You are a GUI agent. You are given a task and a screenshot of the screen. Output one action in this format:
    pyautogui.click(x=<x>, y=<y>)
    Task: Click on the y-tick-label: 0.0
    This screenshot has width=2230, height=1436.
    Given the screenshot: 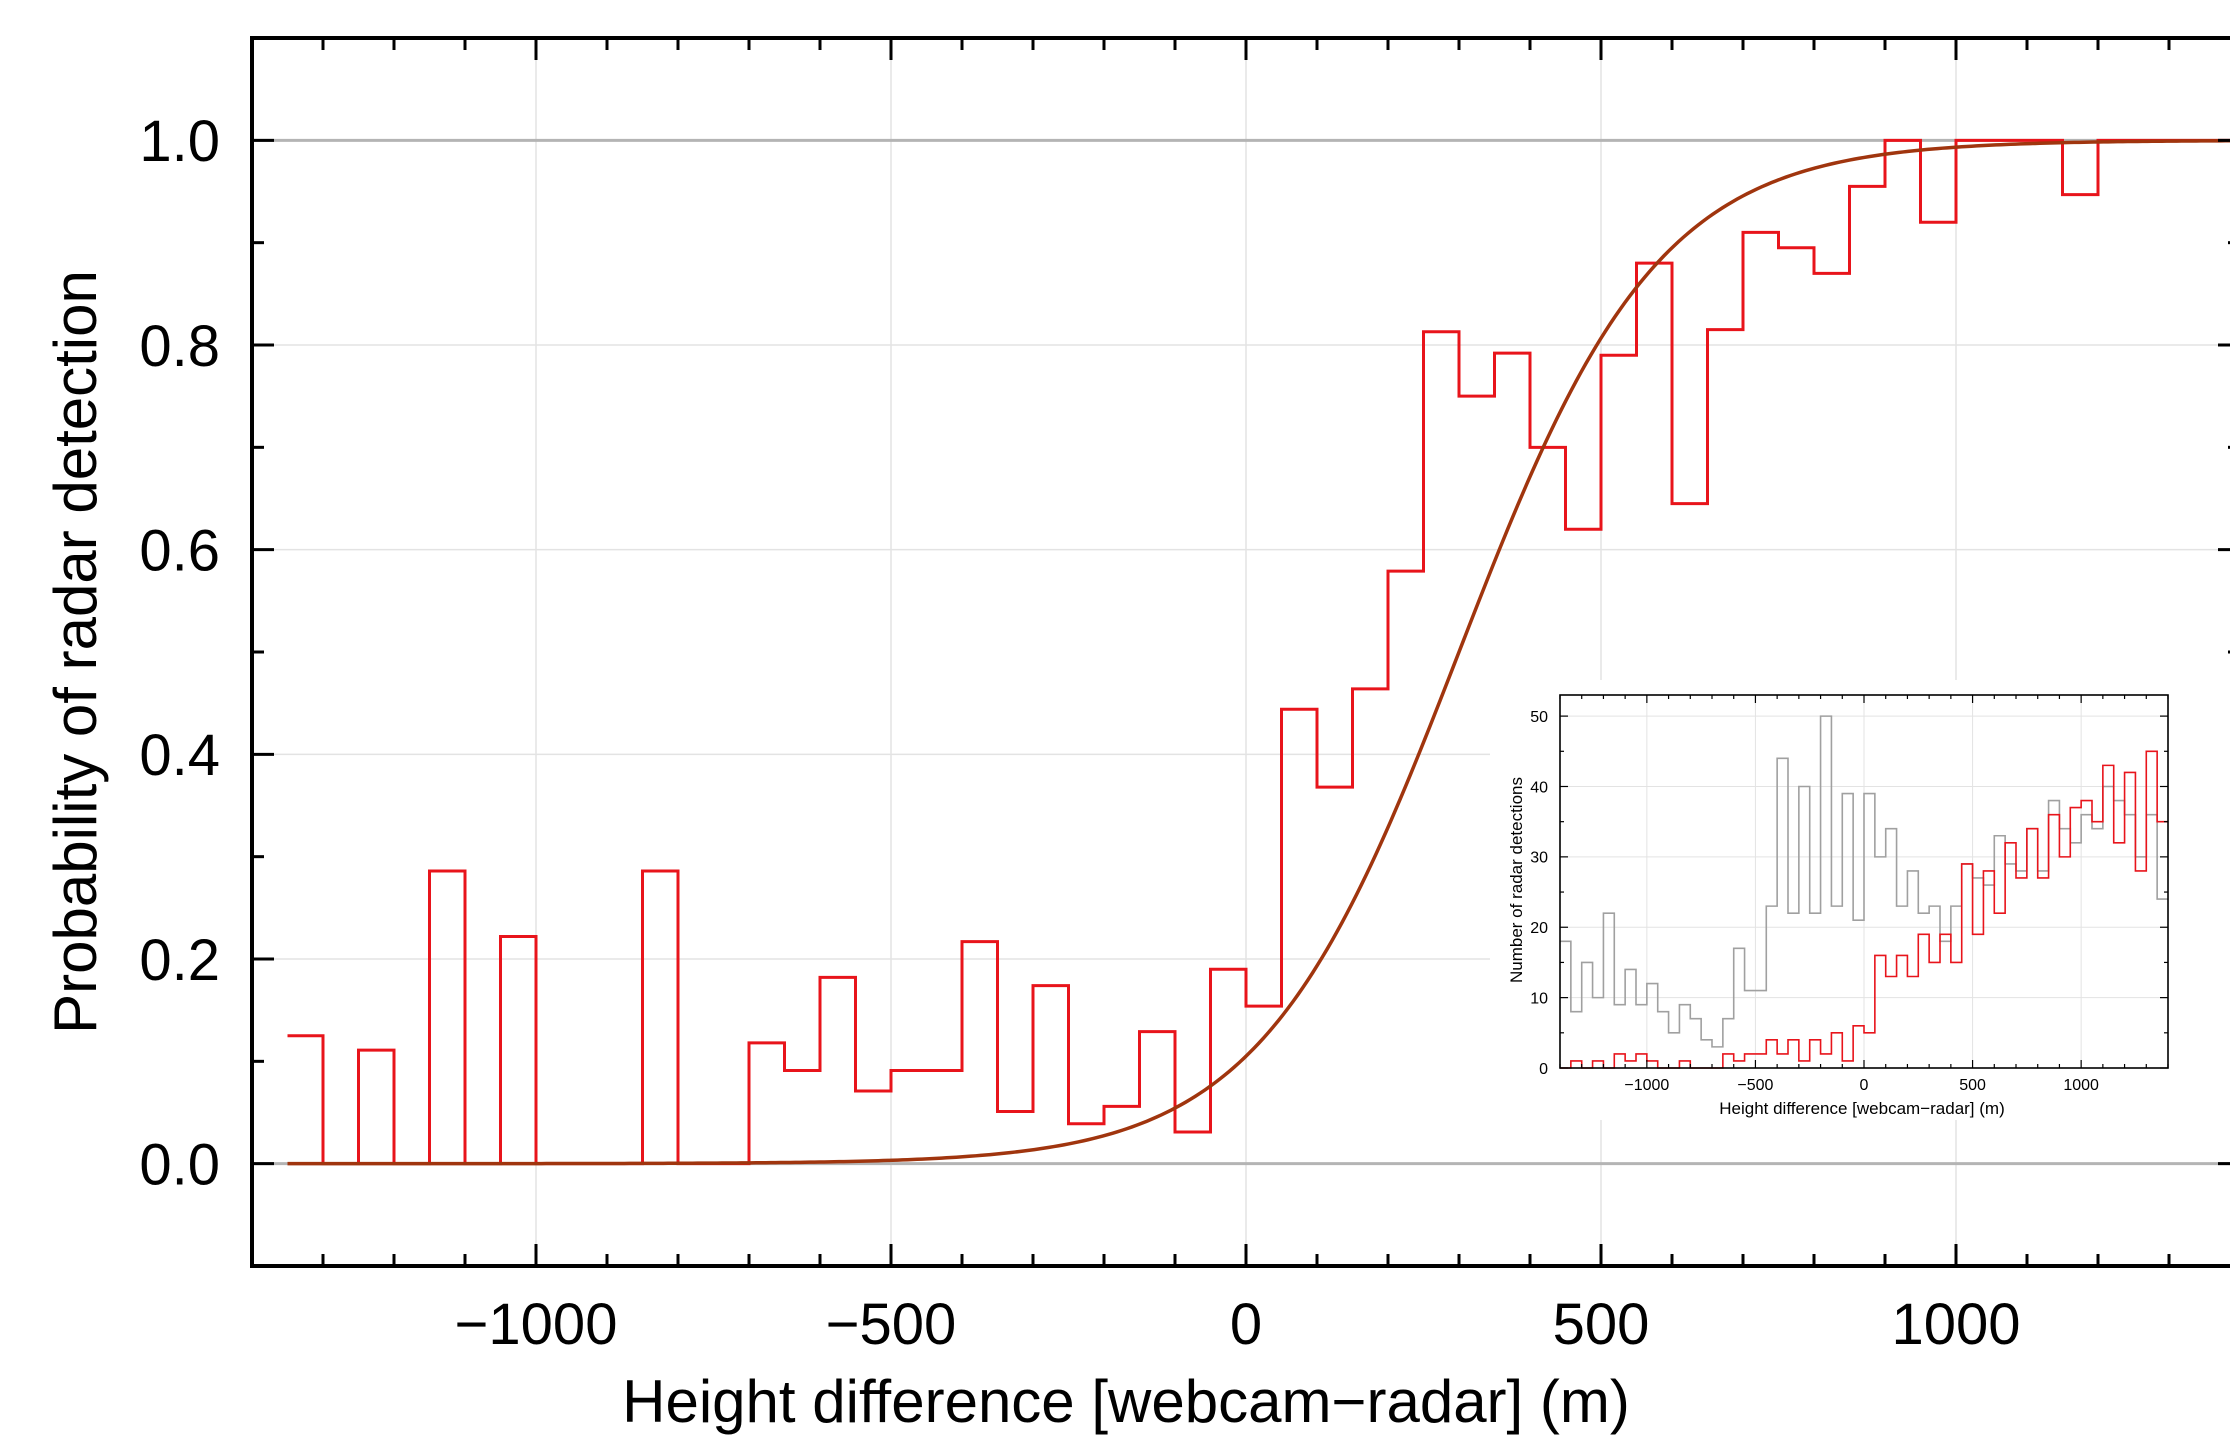 What is the action you would take?
    pyautogui.click(x=179, y=1165)
    